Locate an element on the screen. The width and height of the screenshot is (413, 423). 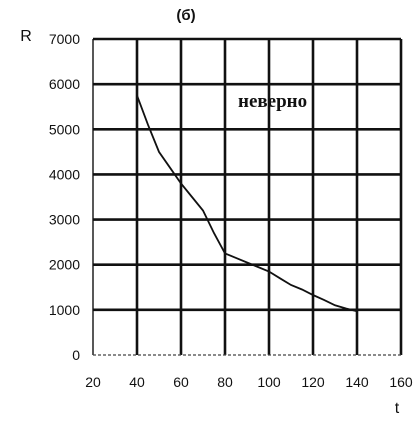
y-tick-label: 1000 is located at coordinates (64, 310).